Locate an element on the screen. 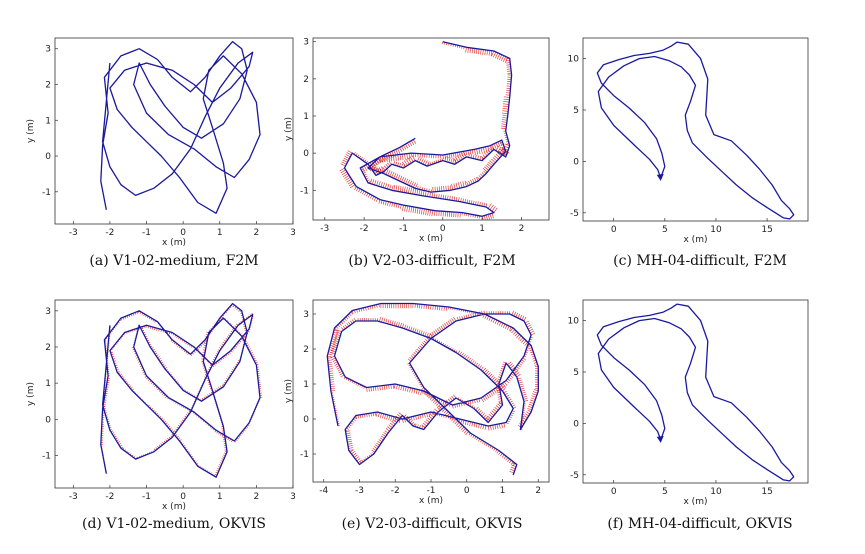 This screenshot has width=865, height=554. x-tick-label: -4 is located at coordinates (323, 491).